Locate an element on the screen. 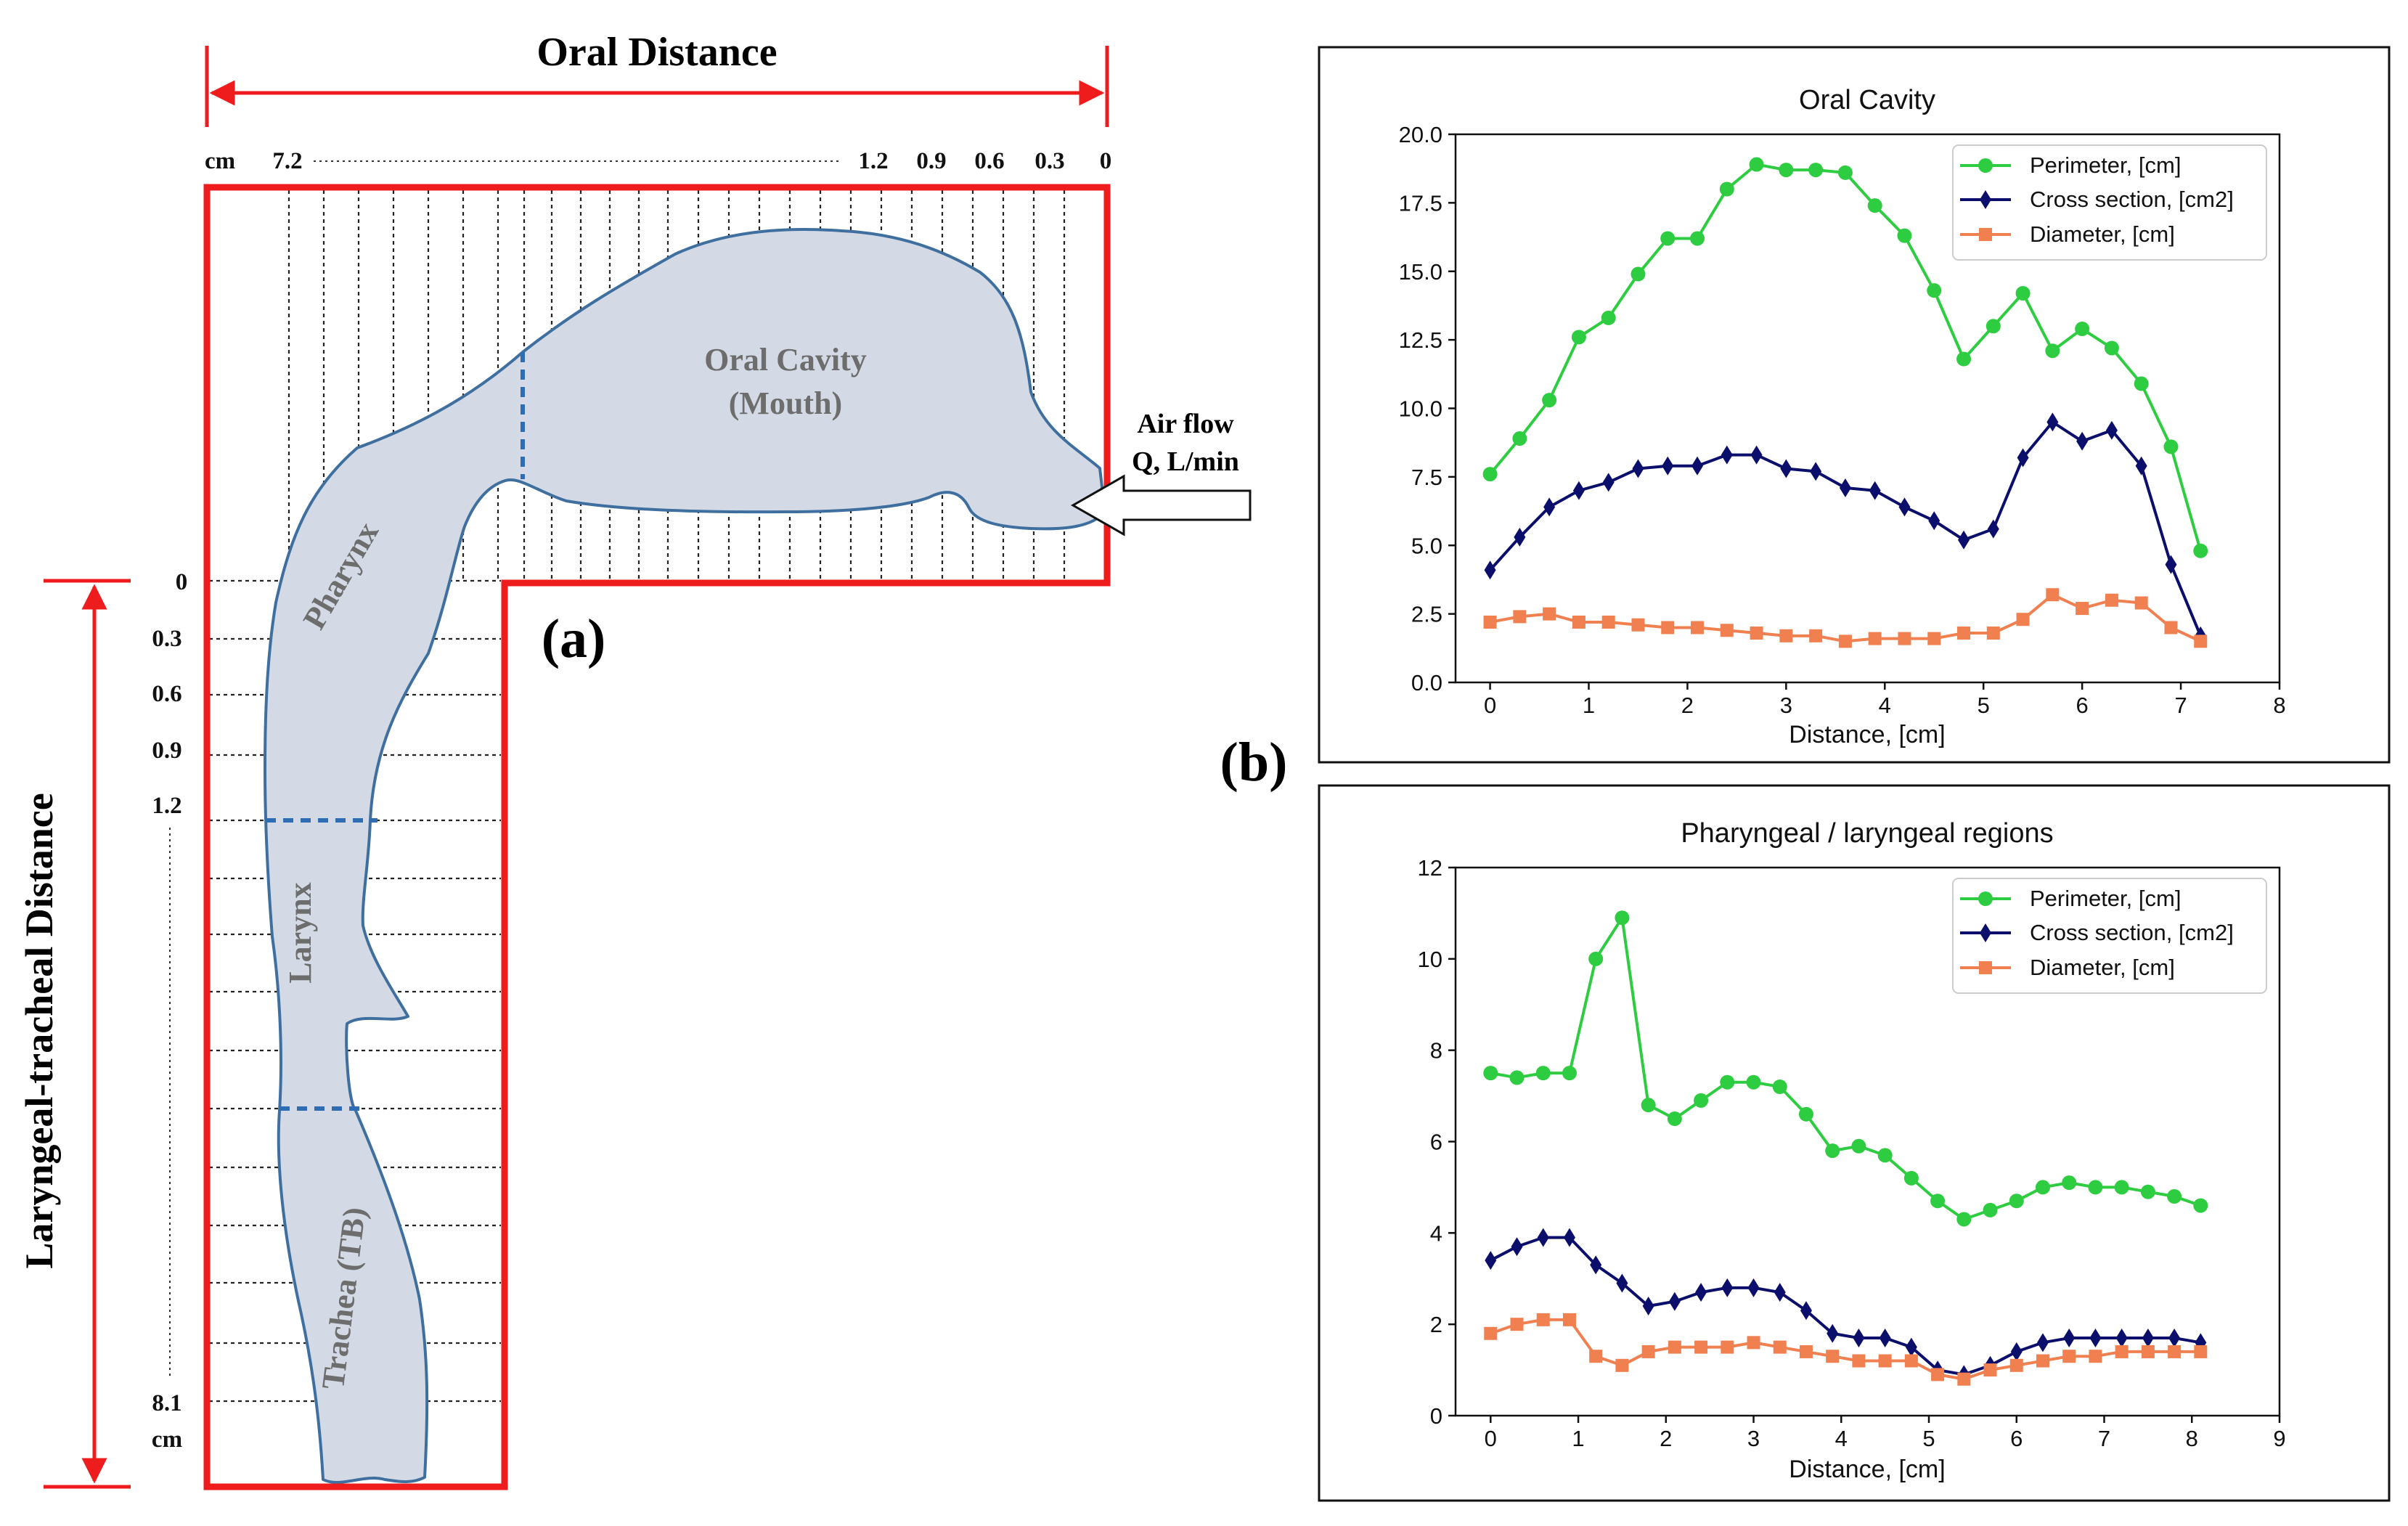 The image size is (2408, 1526). oral-scale-label: 1.2 is located at coordinates (873, 161).